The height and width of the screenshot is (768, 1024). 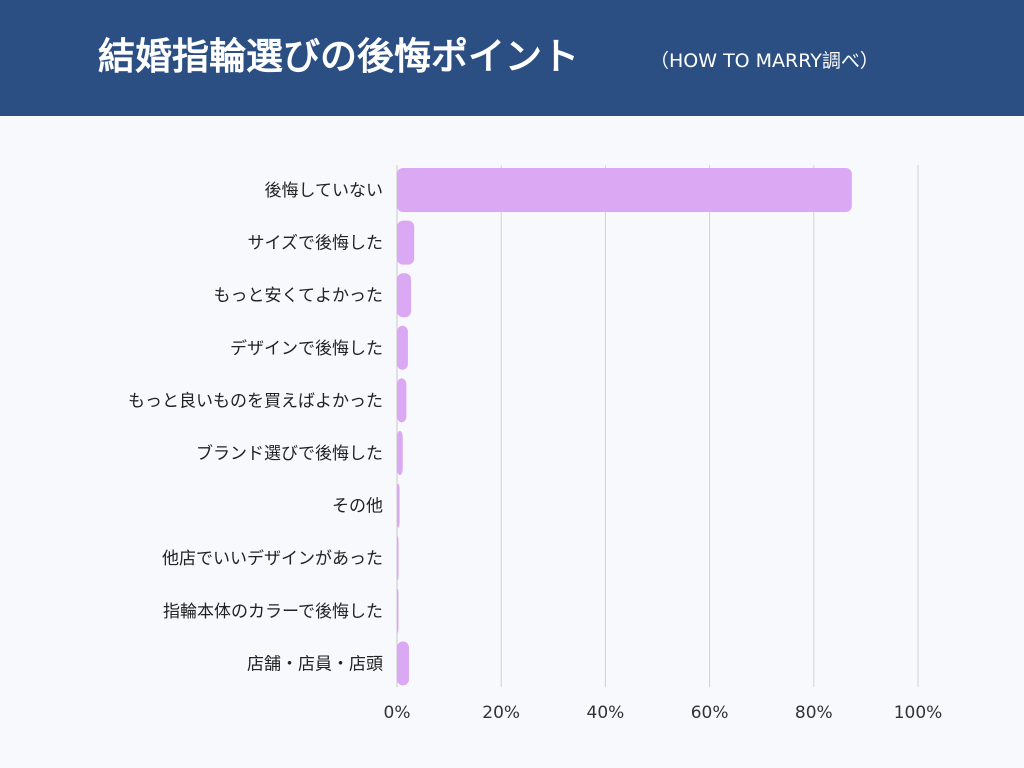 I want to click on category-label: 指輪本体のカラーで後悔した, so click(x=273, y=612).